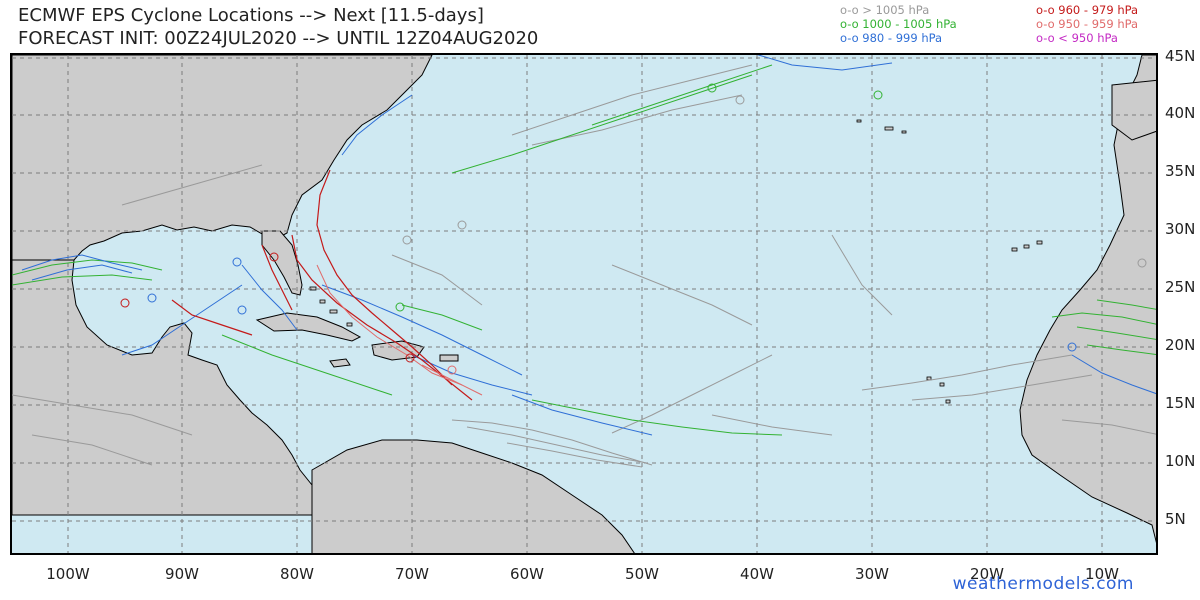 The image size is (1200, 600). I want to click on lat-label-35n: 35N, so click(1180, 171).